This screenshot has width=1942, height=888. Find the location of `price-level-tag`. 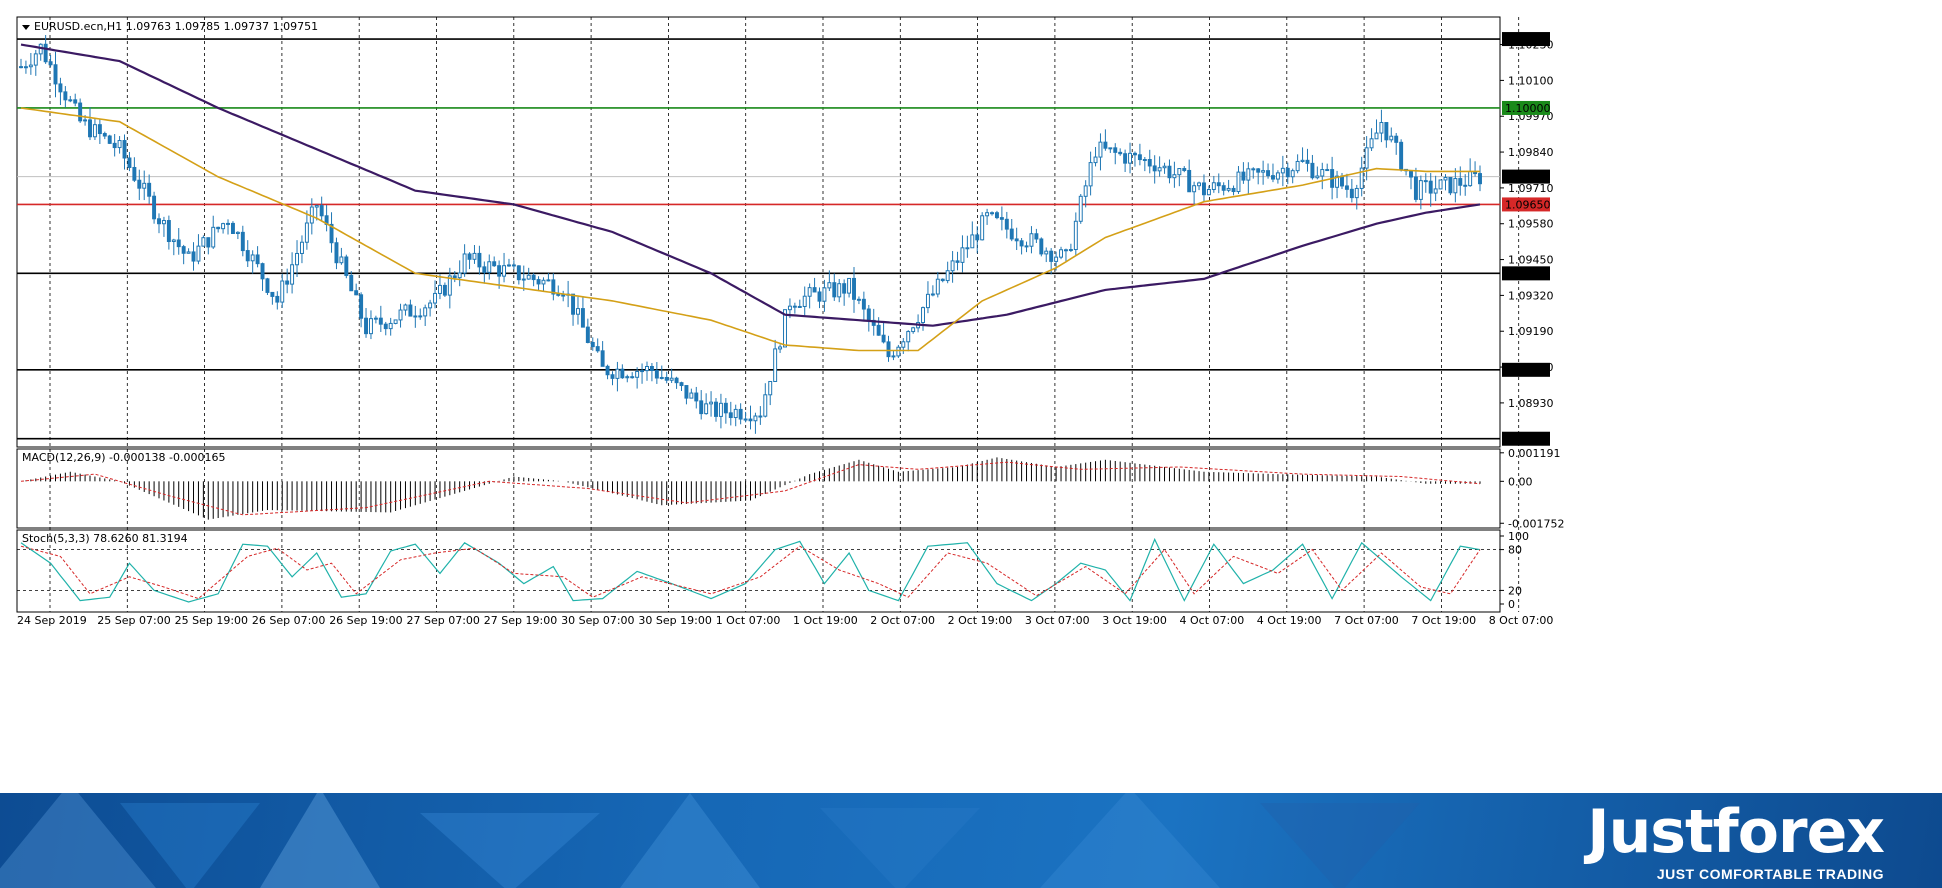

price-level-tag is located at coordinates (1526, 107).